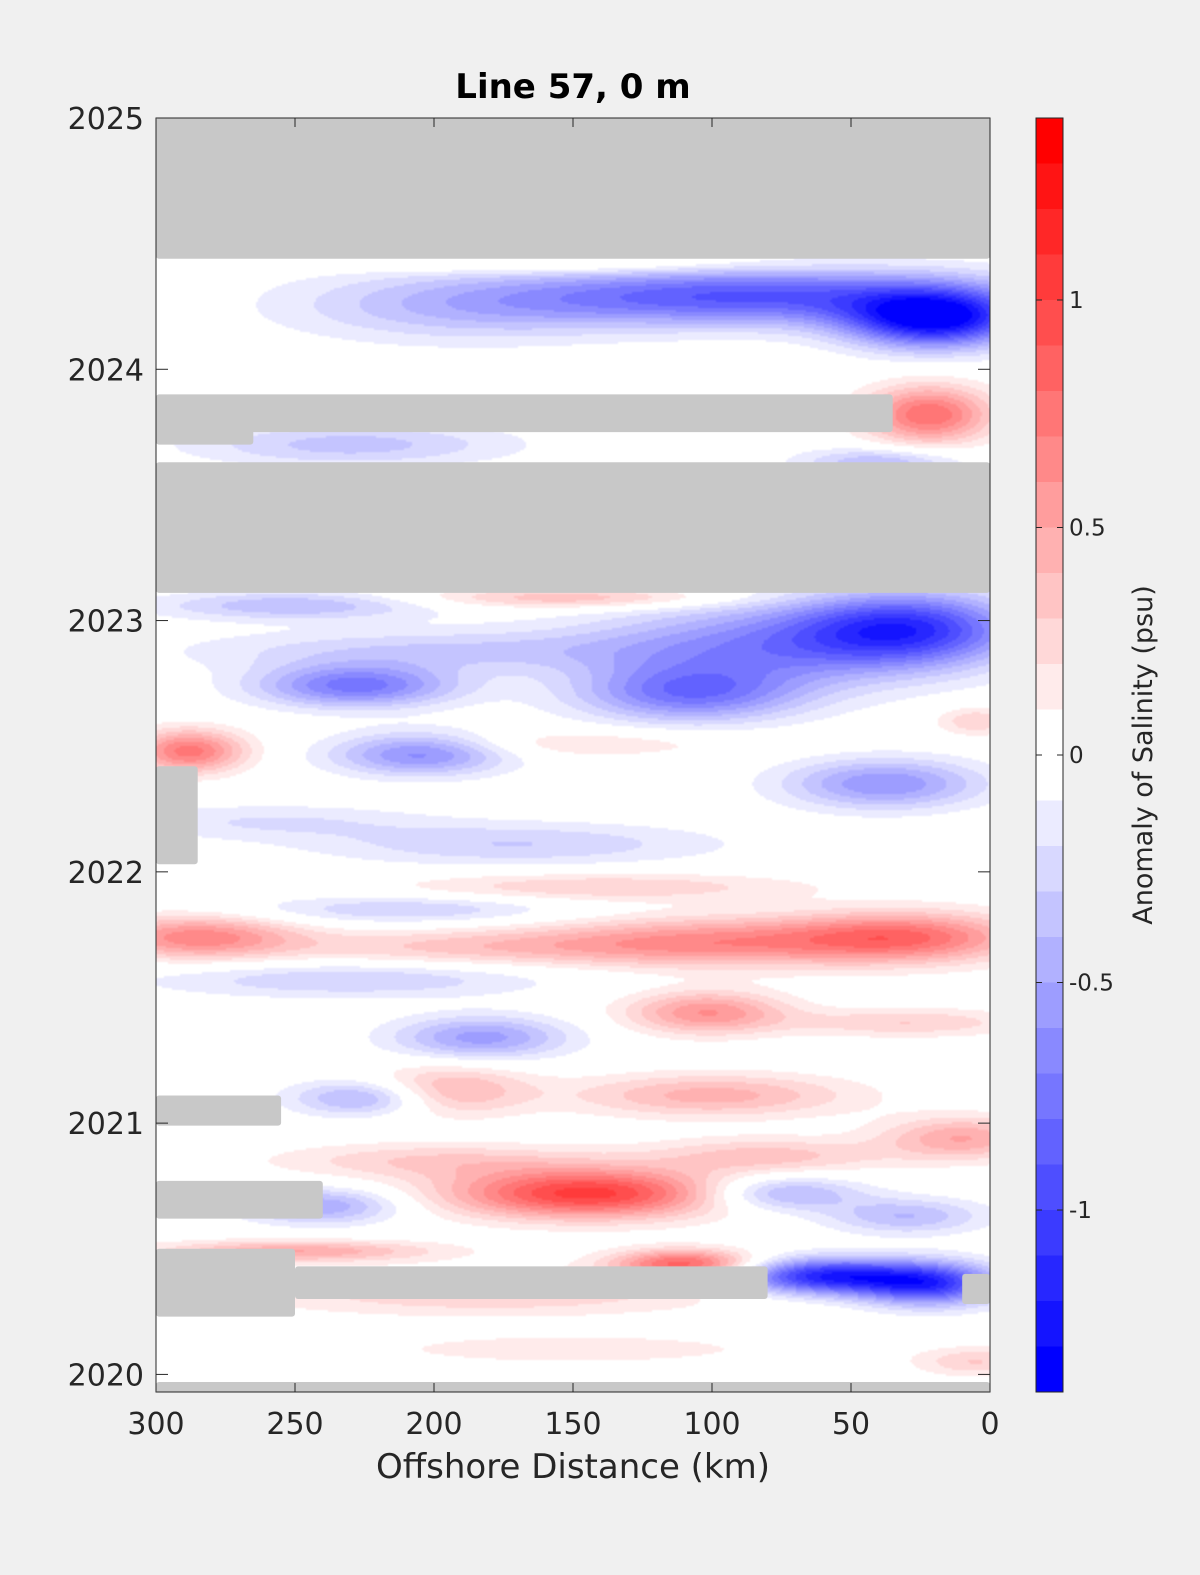  I want to click on x-axis-label: Offshore Distance (km), so click(573, 1467).